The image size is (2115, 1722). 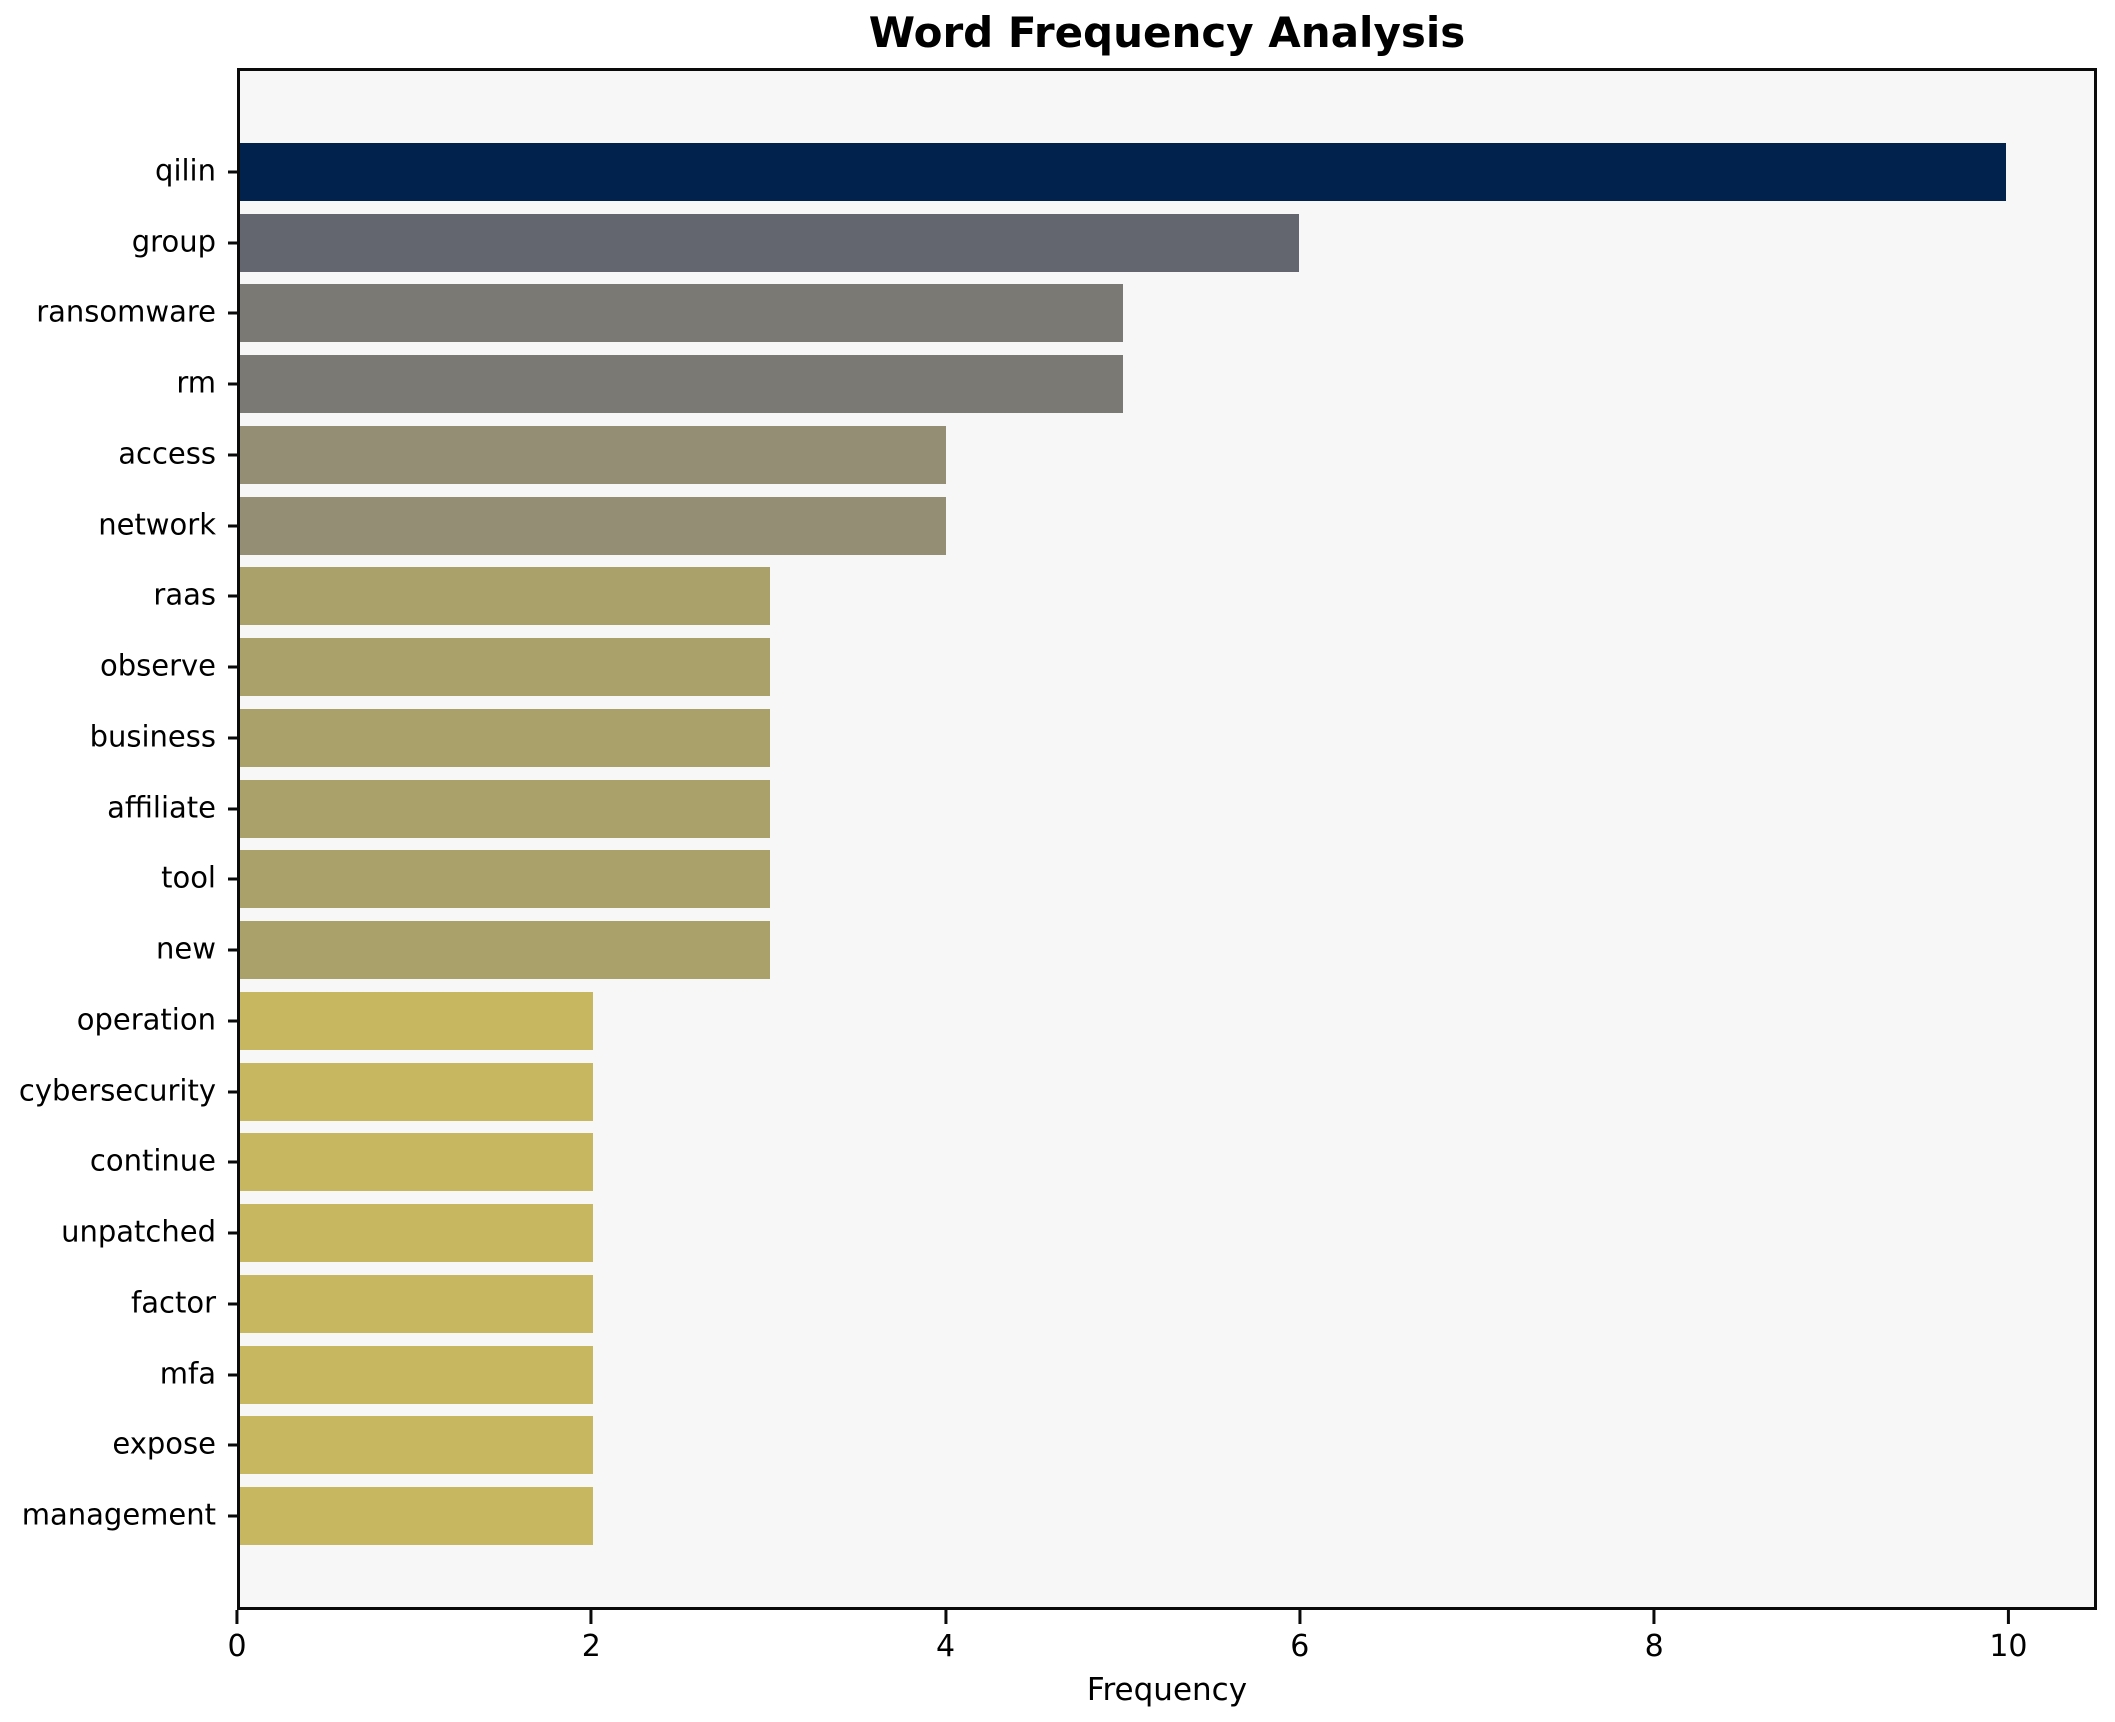 What do you see at coordinates (1056, 1091) in the screenshot?
I see `bar-row: cybersecurity` at bounding box center [1056, 1091].